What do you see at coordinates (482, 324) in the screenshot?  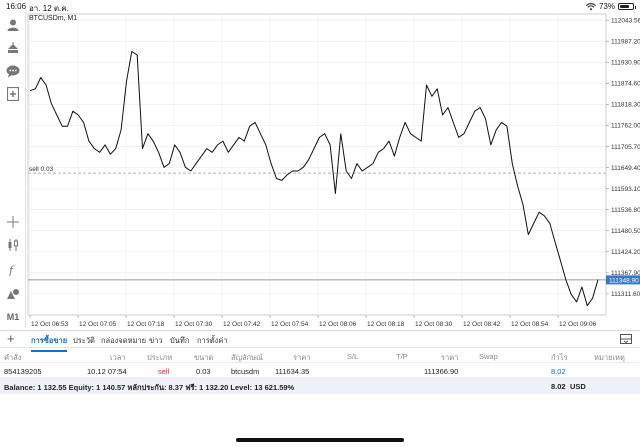 I see `x-tick-label: 12 Oct 08:42` at bounding box center [482, 324].